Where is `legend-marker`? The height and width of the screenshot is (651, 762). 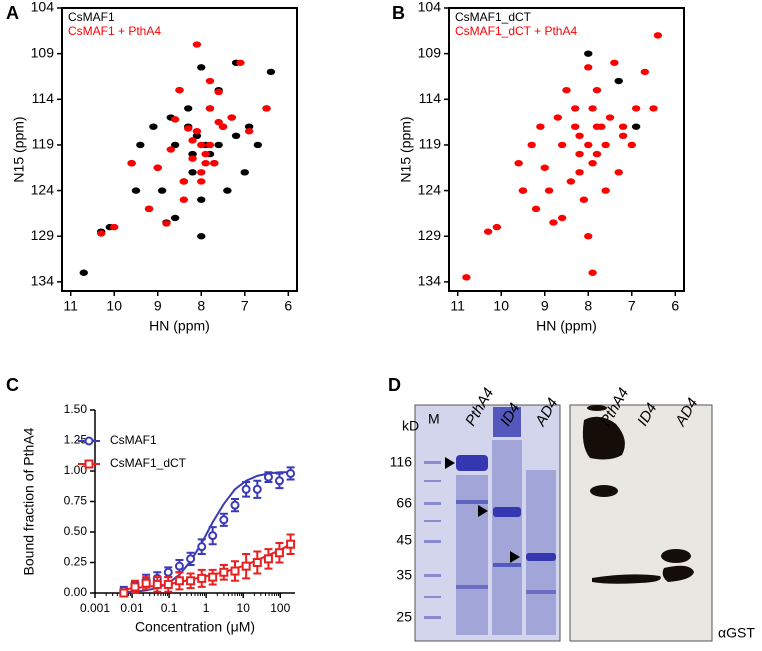 legend-marker is located at coordinates (89, 464).